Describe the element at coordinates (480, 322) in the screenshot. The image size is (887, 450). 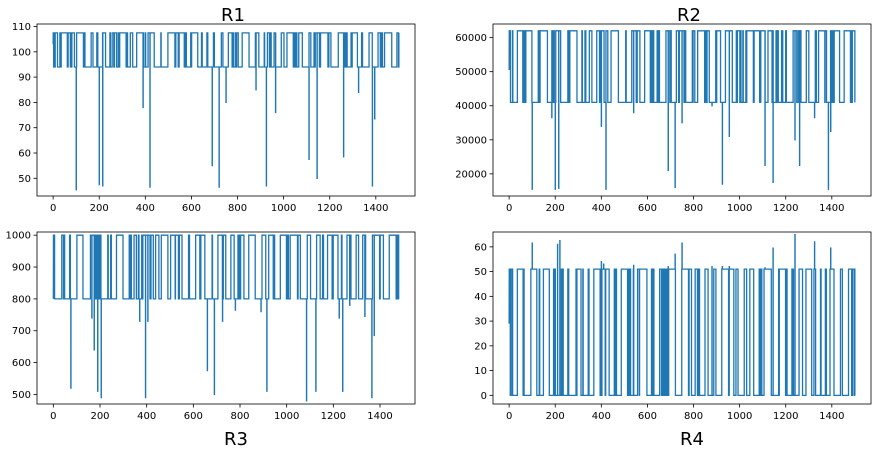
I see `y-tick-label-r4-3: 30` at that location.